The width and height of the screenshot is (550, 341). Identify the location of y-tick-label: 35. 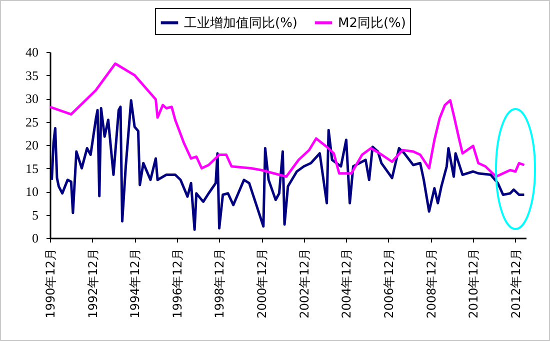
(32, 75).